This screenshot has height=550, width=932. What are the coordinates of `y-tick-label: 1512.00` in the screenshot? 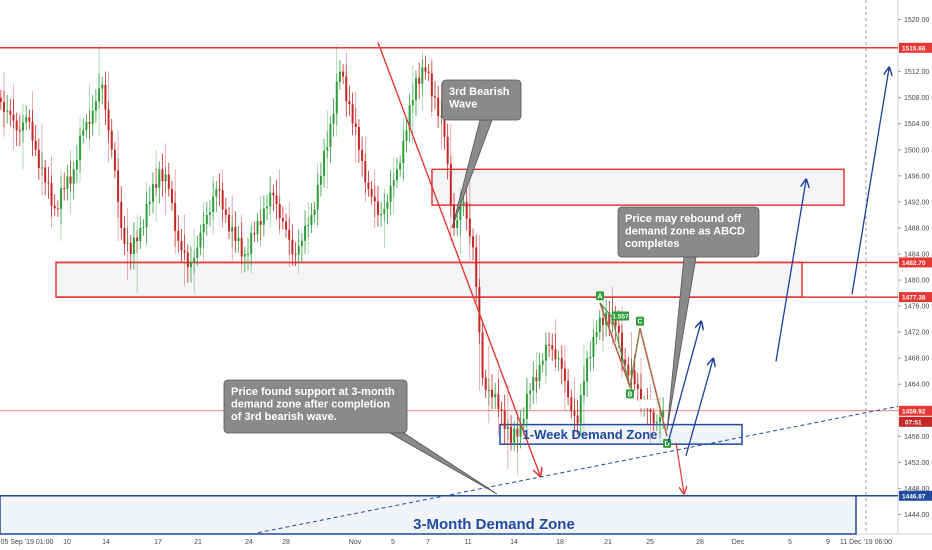 It's located at (916, 72).